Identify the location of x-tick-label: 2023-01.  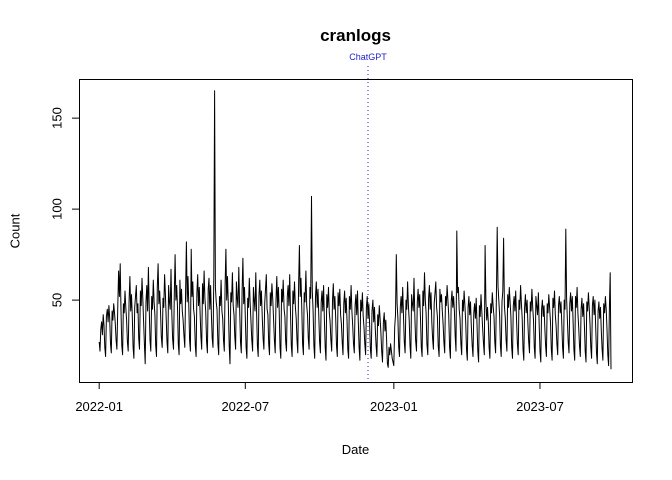
(393, 406).